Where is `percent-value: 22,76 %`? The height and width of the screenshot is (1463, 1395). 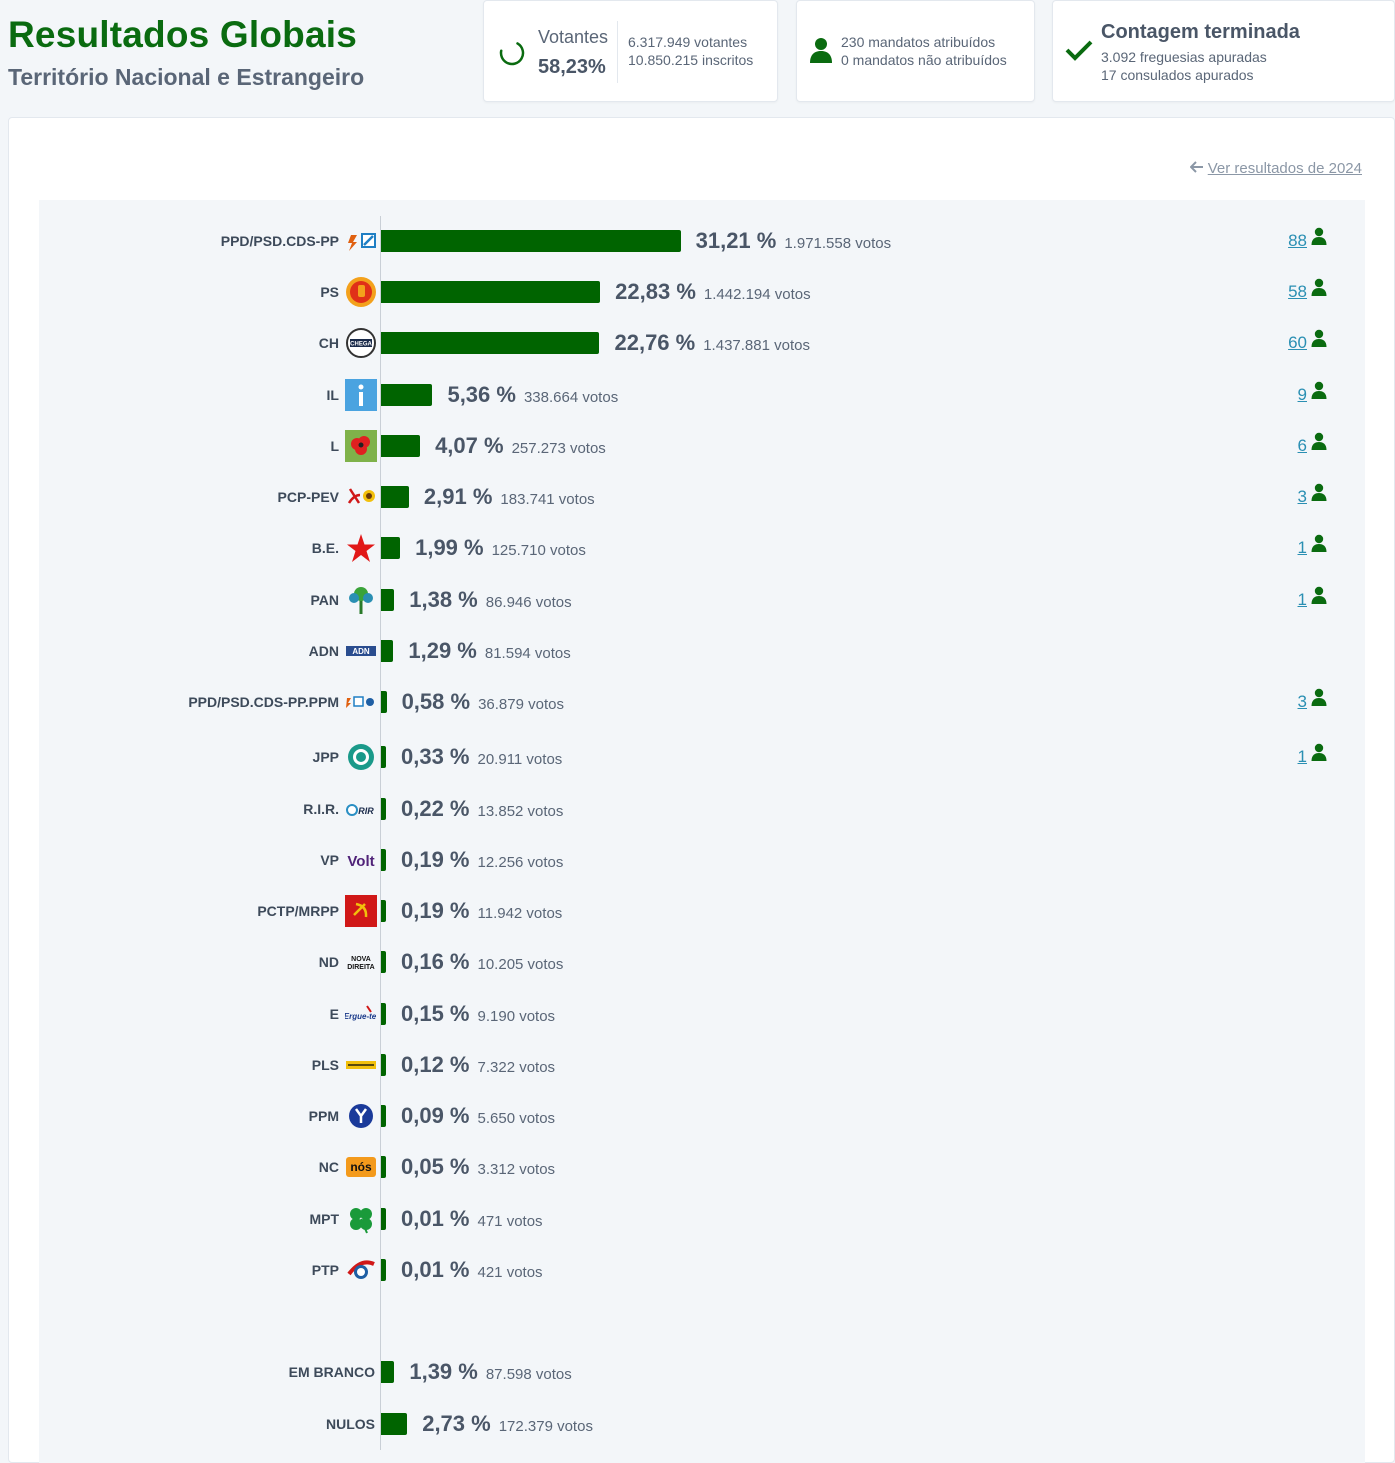 percent-value: 22,76 % is located at coordinates (655, 342).